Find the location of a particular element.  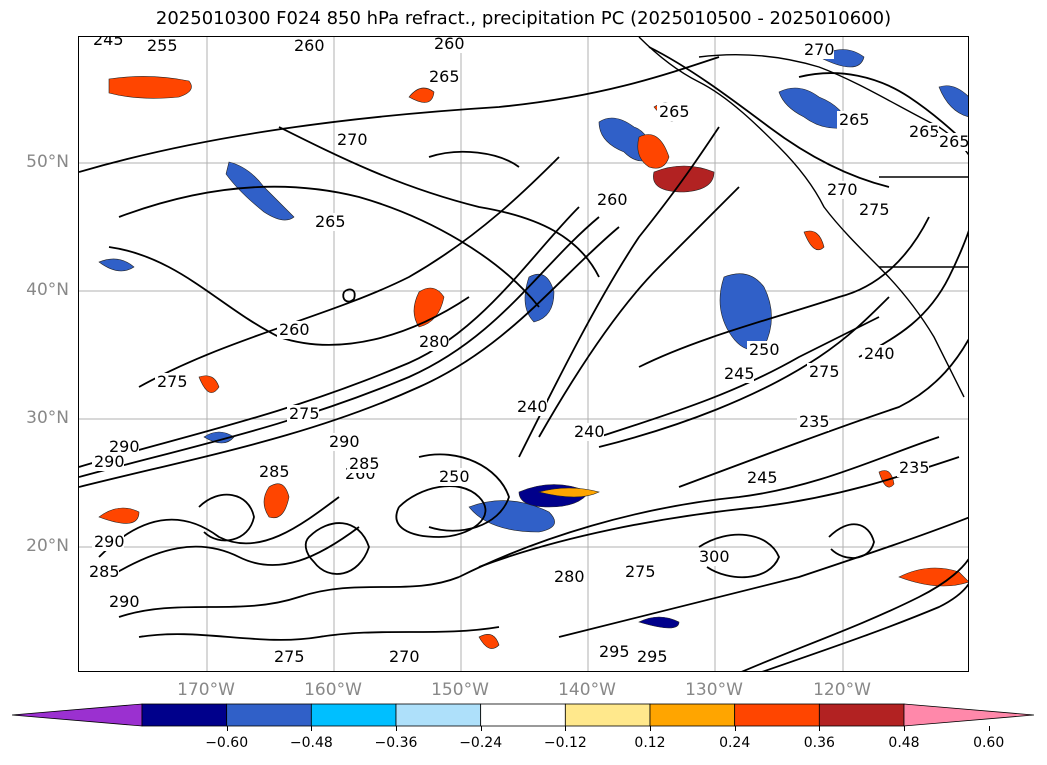

colorbar-tick-label: 0.36 is located at coordinates (819, 743).